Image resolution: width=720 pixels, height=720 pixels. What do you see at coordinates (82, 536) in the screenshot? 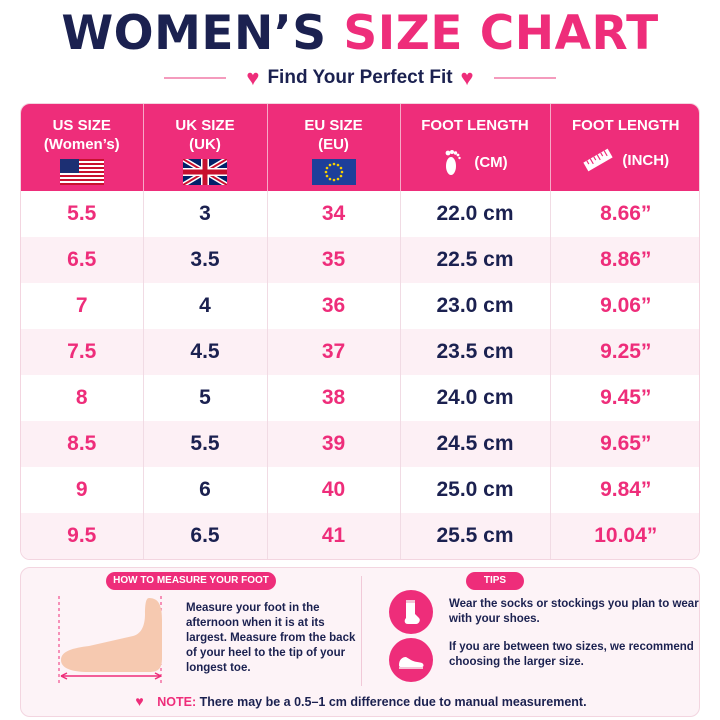
I see `cell-us-size: 9.5` at bounding box center [82, 536].